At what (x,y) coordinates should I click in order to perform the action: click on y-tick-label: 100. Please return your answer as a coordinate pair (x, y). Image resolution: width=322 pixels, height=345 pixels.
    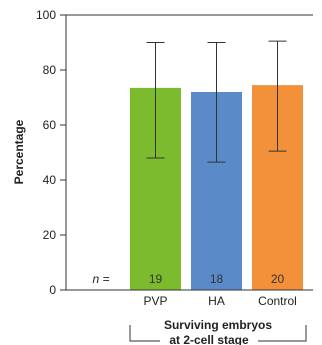
    Looking at the image, I should click on (46, 15).